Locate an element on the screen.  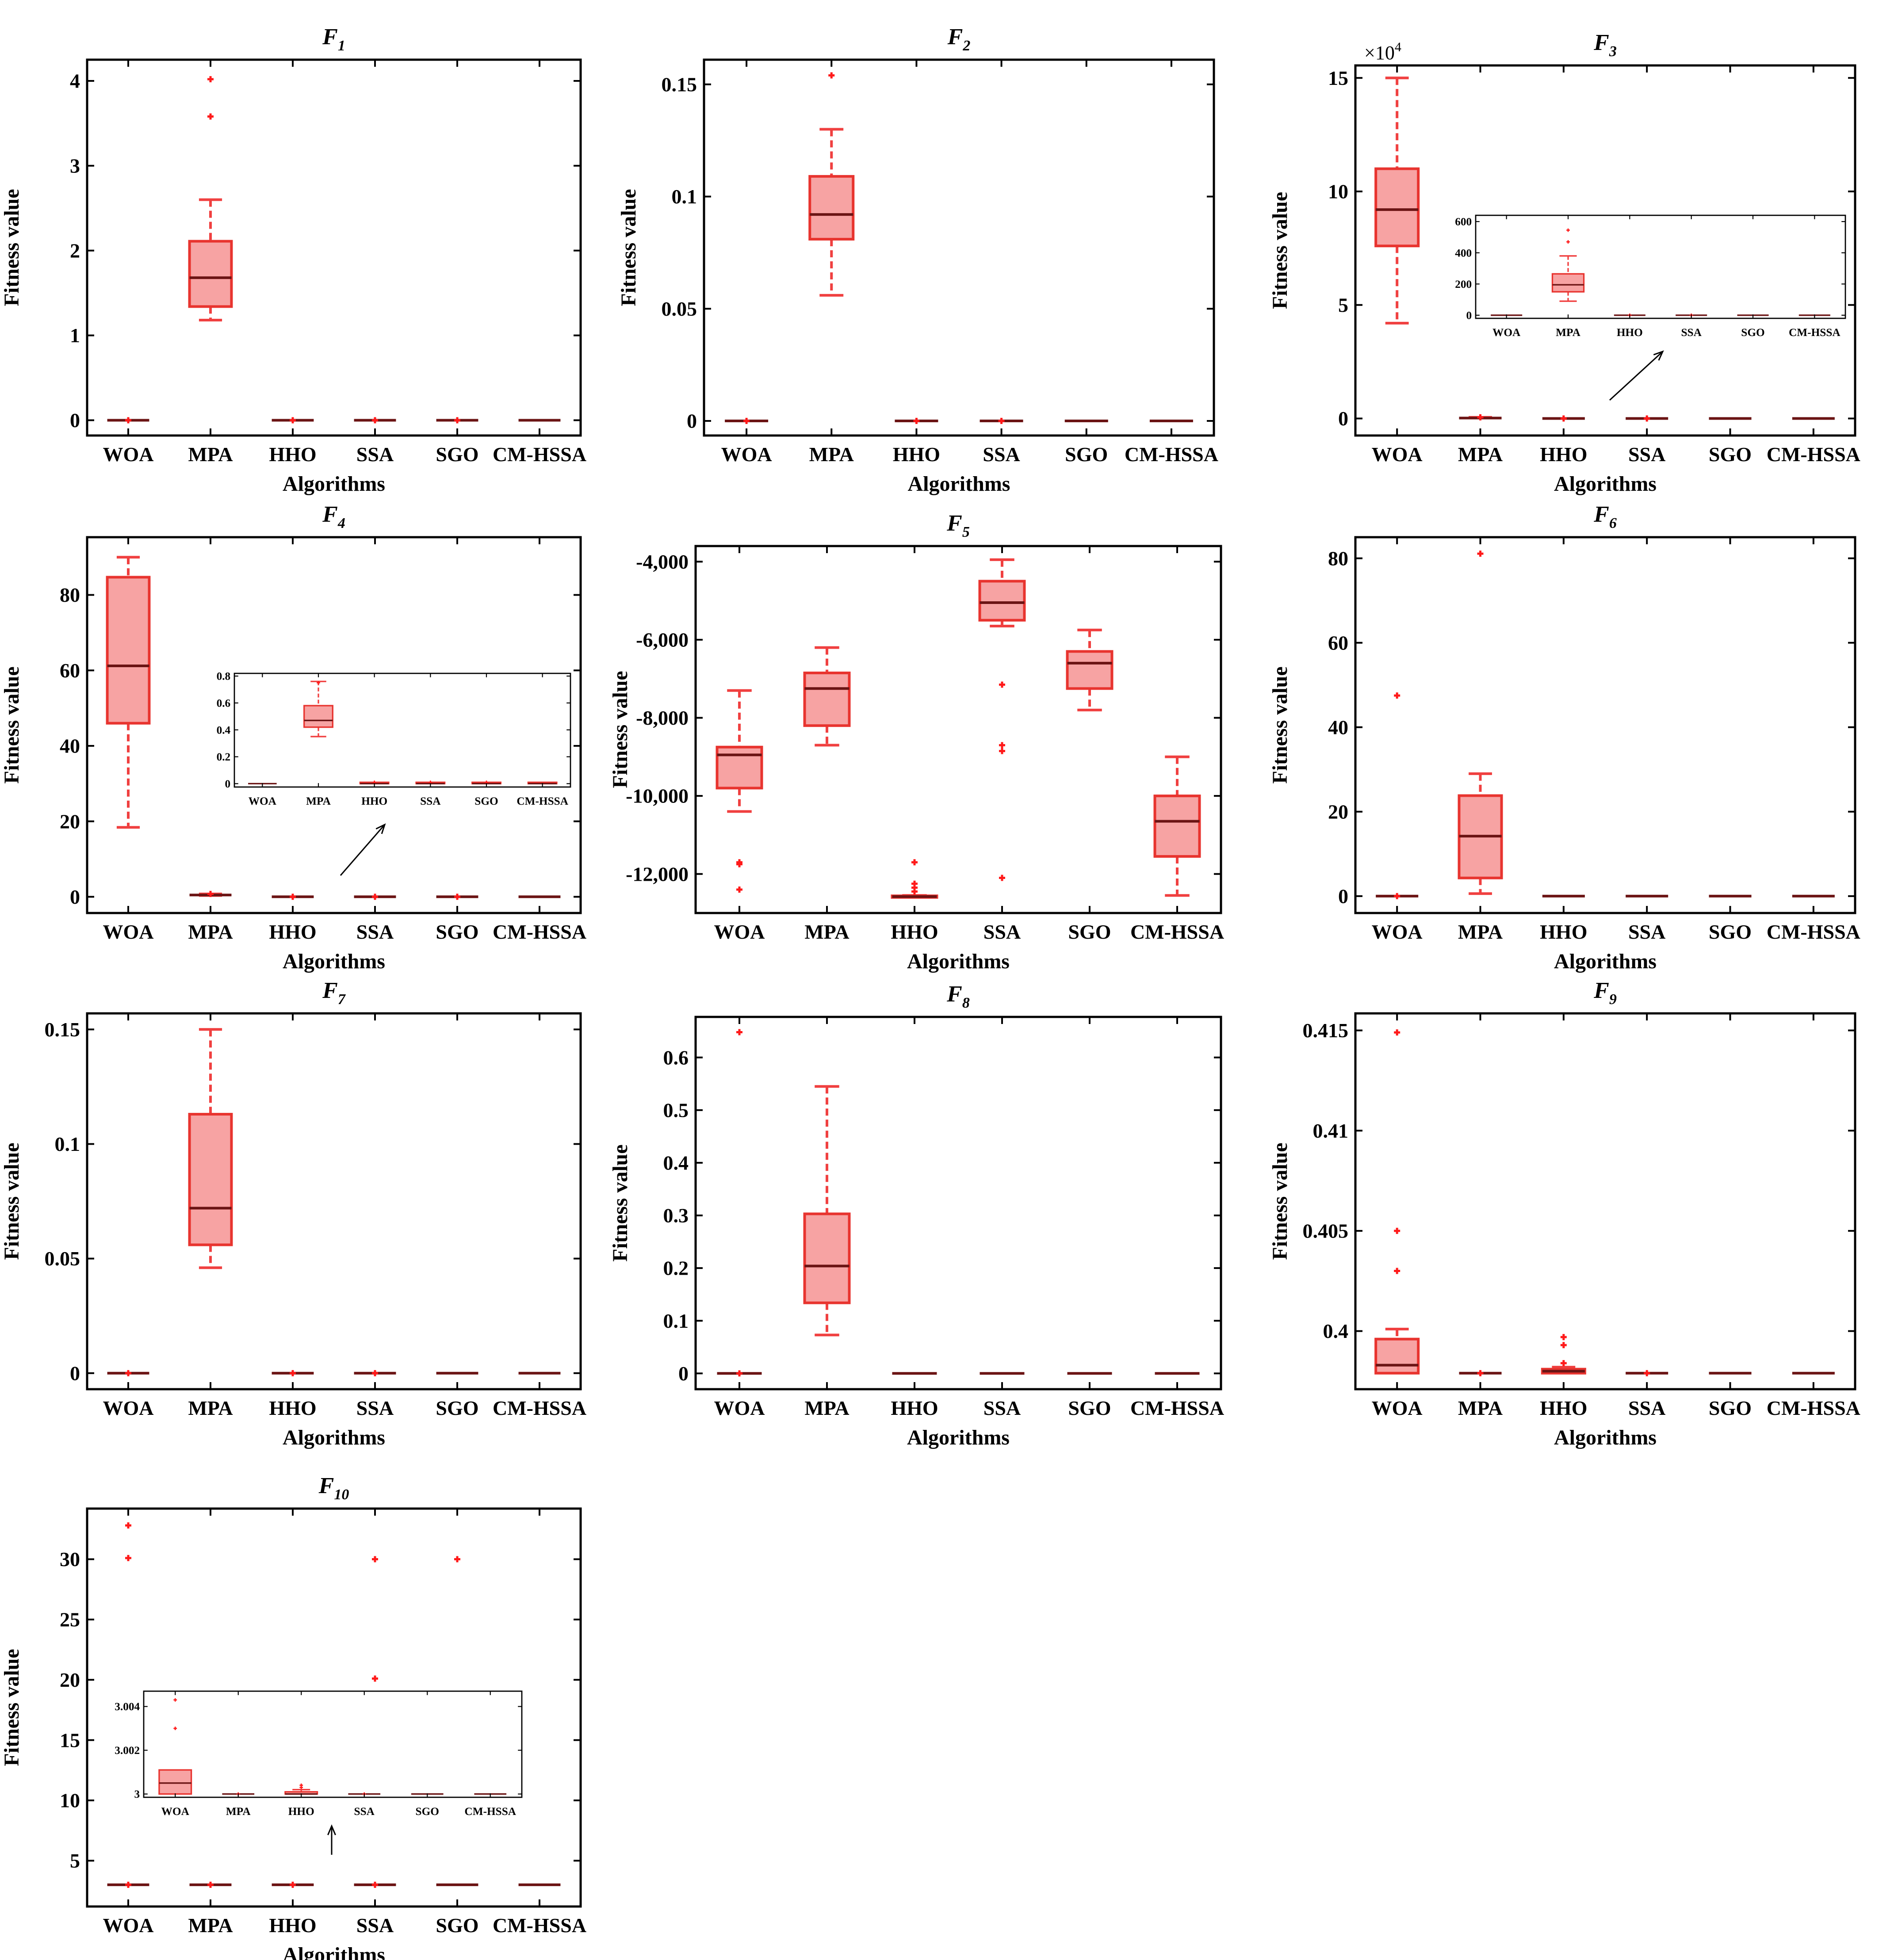
panel-title-subscript: 7 is located at coordinates (342, 999).